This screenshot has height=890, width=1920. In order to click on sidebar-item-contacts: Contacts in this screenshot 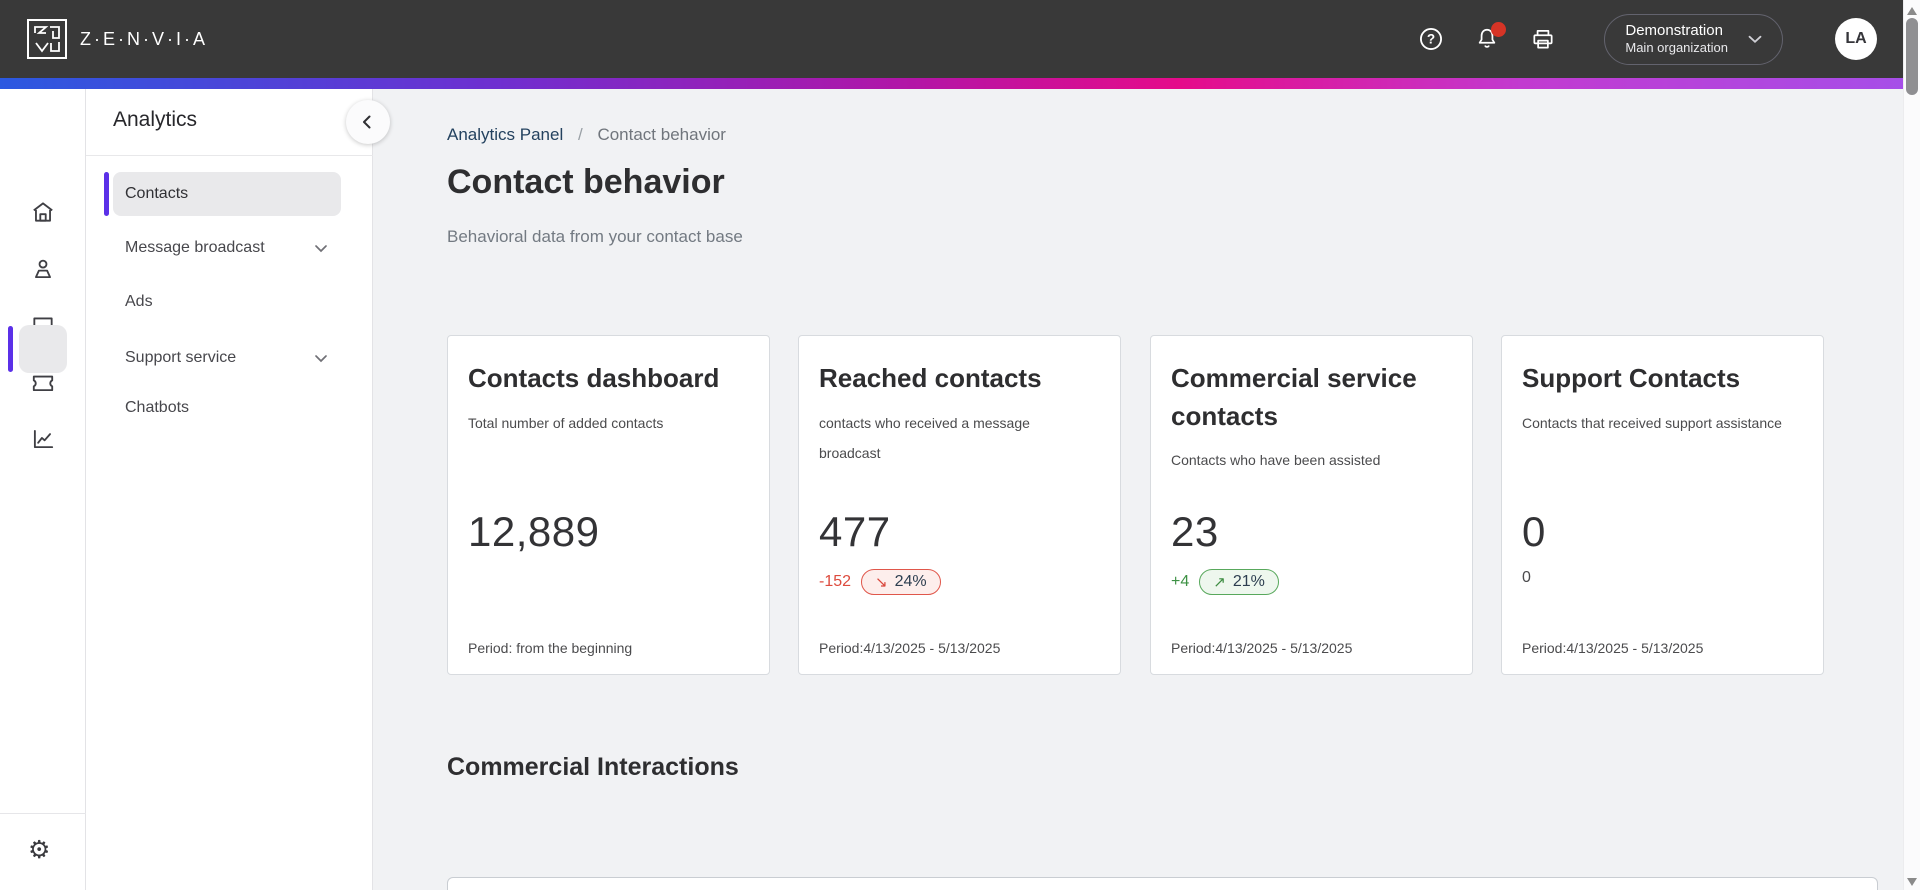, I will do `click(227, 194)`.